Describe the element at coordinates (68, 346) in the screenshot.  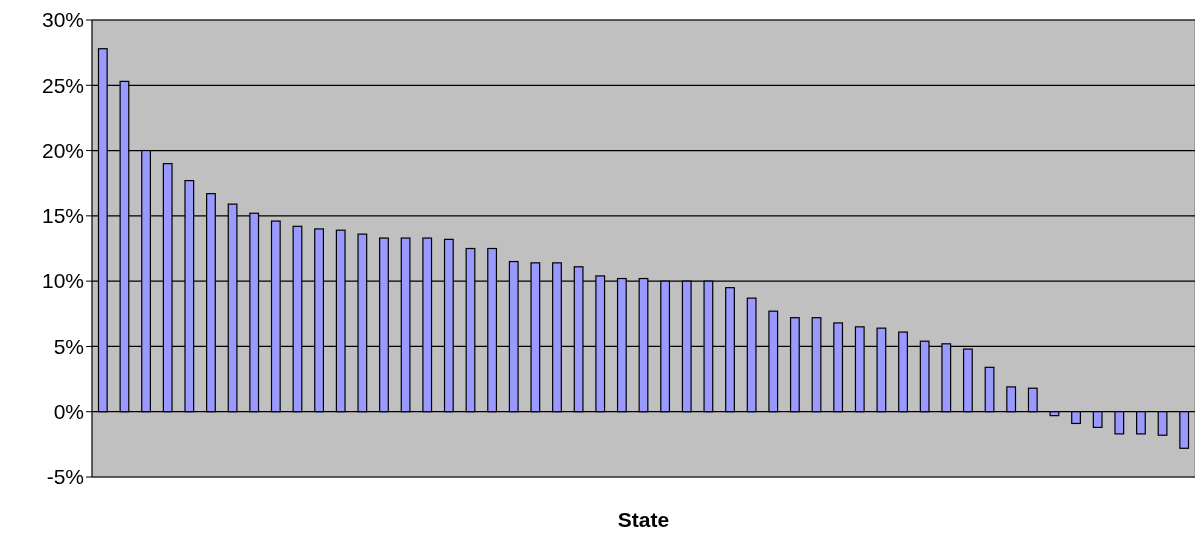
I see `y-tick-label: 5%` at that location.